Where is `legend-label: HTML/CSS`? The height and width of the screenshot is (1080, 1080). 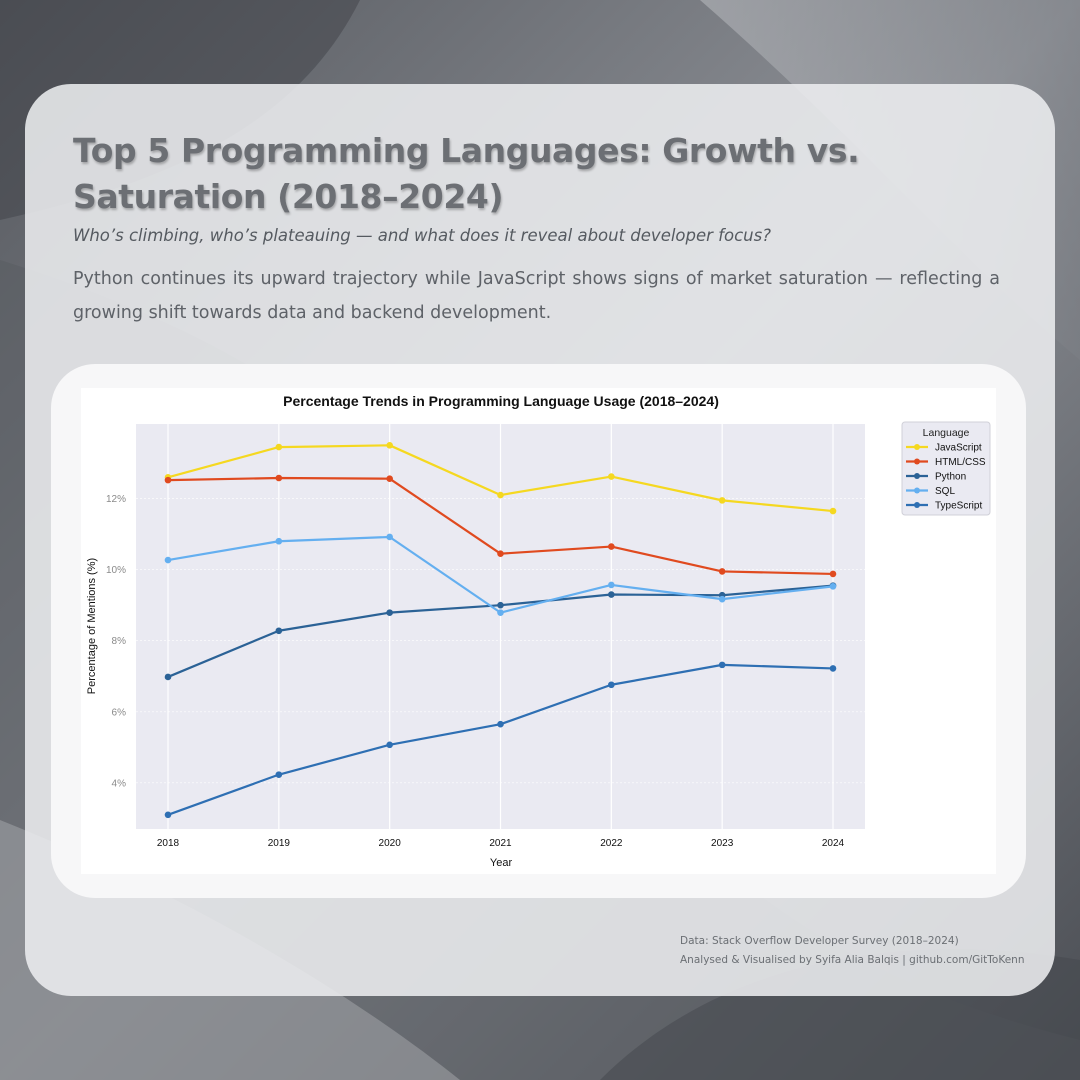
legend-label: HTML/CSS is located at coordinates (960, 462).